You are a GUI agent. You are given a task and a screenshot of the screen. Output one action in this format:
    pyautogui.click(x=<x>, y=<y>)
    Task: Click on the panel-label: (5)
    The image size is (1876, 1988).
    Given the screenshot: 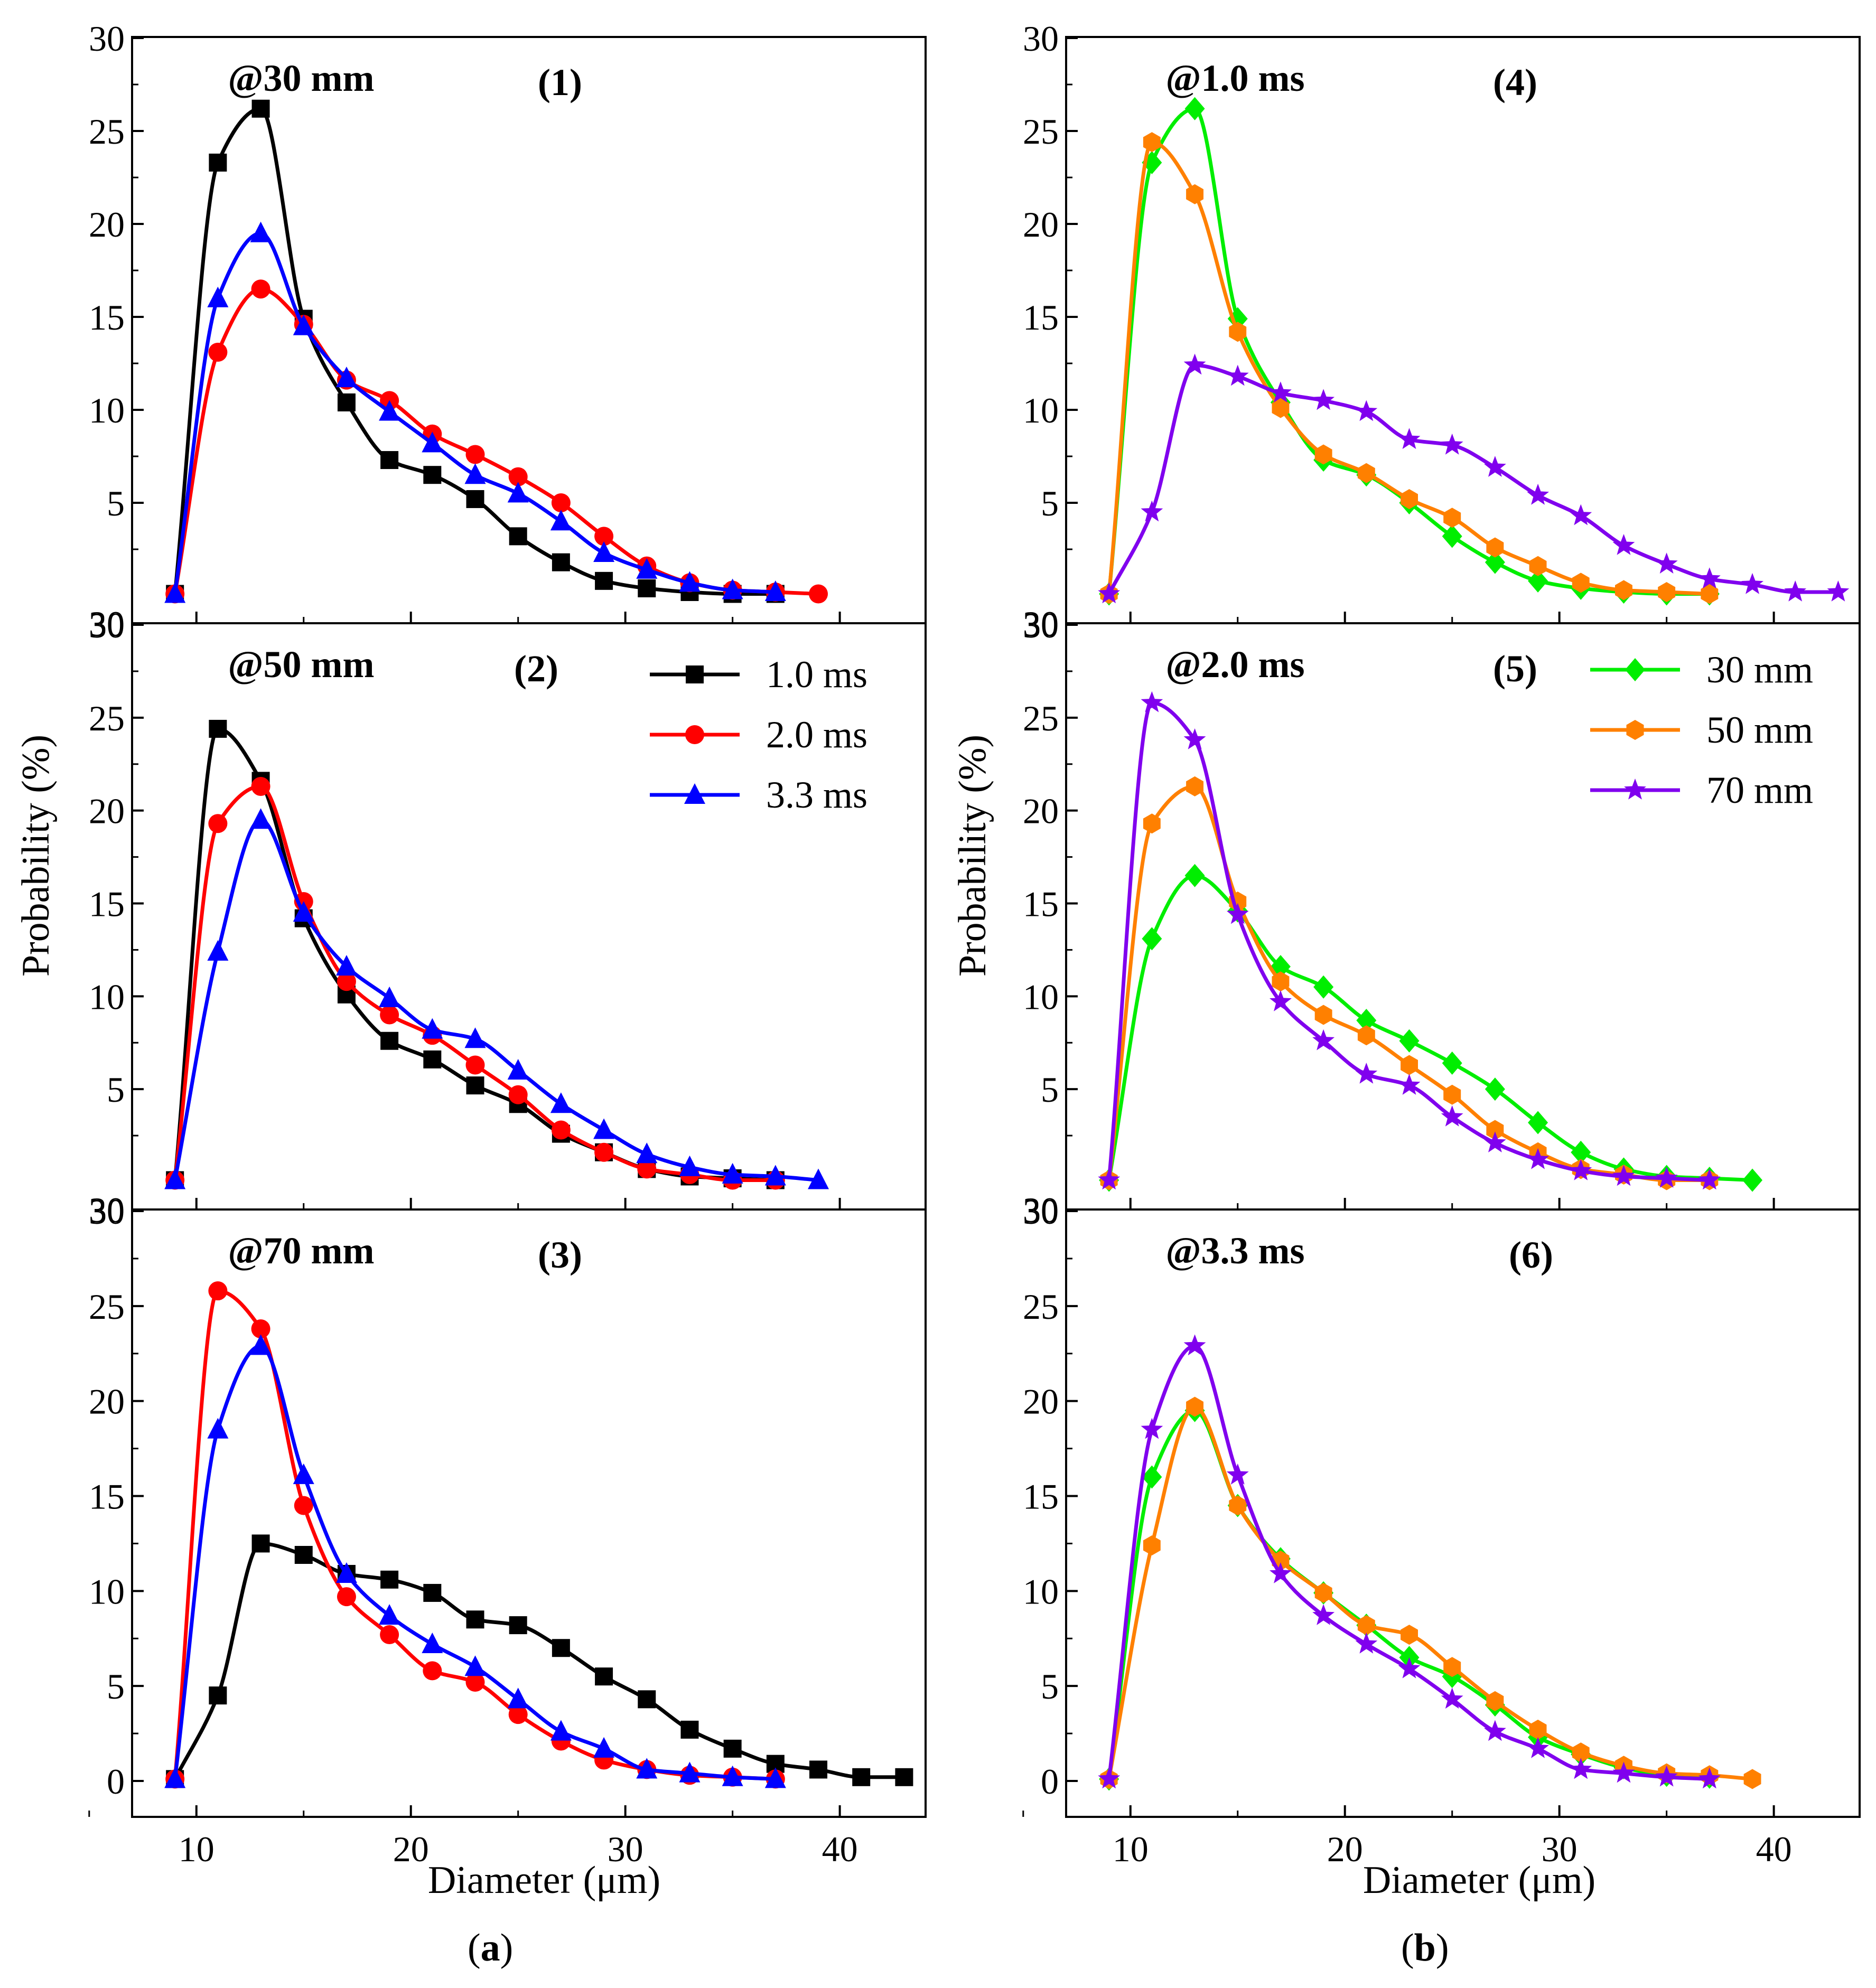 What is the action you would take?
    pyautogui.click(x=1515, y=669)
    